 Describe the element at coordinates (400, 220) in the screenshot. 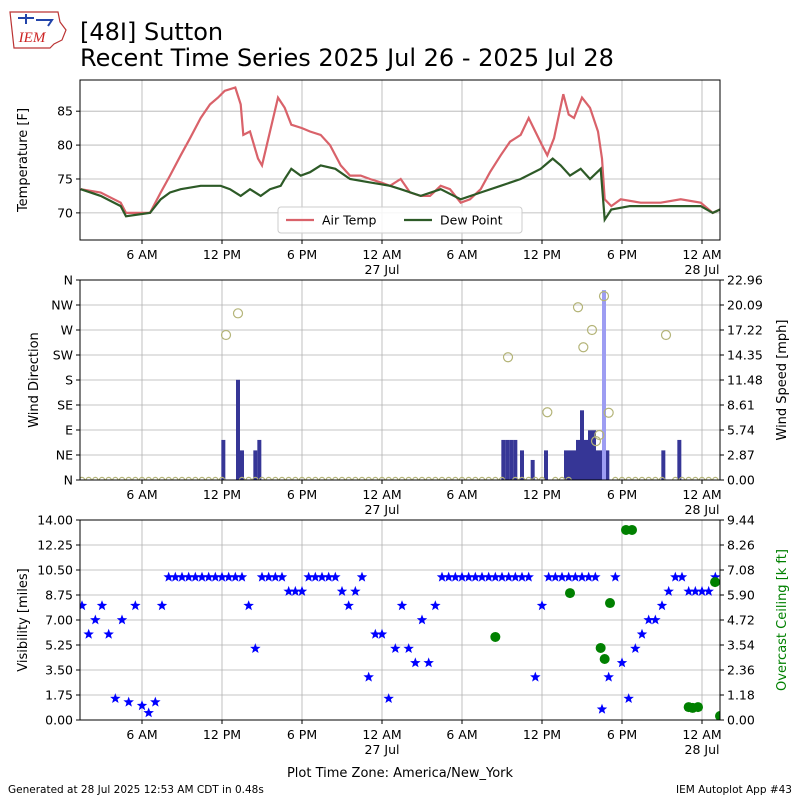

I see `legend-box` at that location.